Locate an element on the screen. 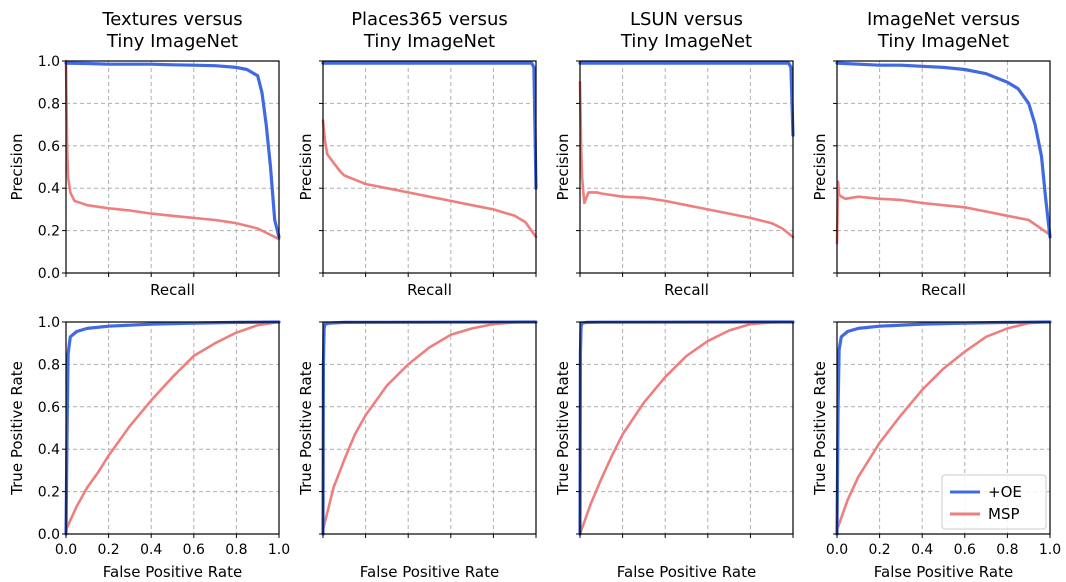 This screenshot has width=1066, height=582. legend-label: +OE is located at coordinates (1005, 492).